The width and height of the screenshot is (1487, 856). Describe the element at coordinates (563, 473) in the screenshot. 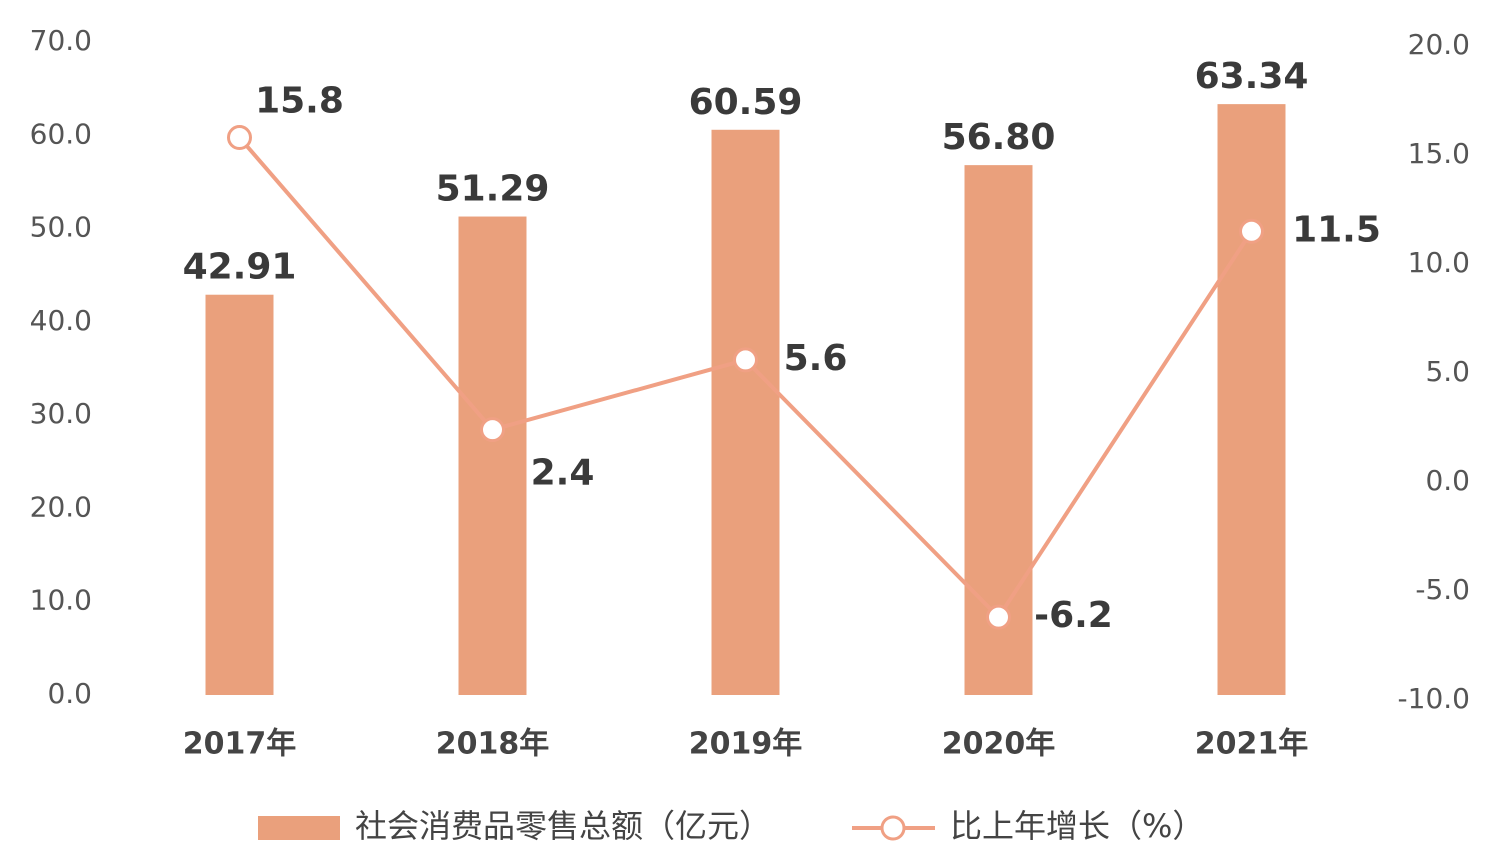

I see `value-label: 2.4` at that location.